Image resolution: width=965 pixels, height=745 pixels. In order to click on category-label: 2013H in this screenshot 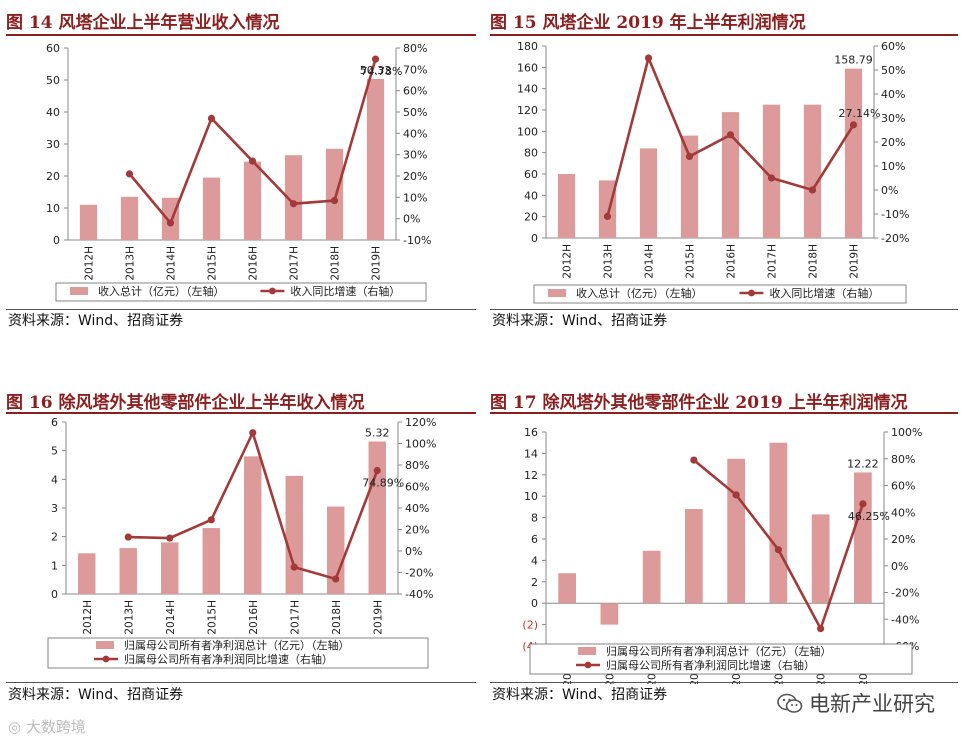, I will do `click(131, 263)`.